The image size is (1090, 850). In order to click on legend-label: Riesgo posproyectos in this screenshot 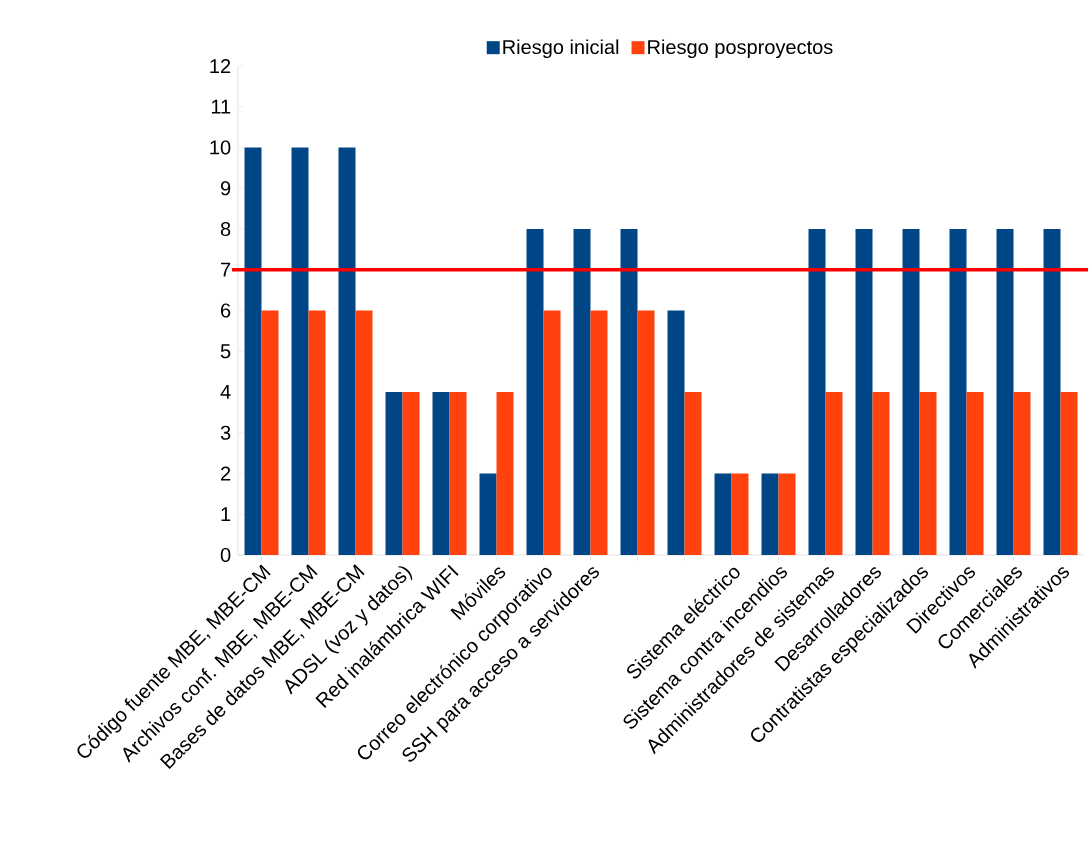, I will do `click(740, 49)`.